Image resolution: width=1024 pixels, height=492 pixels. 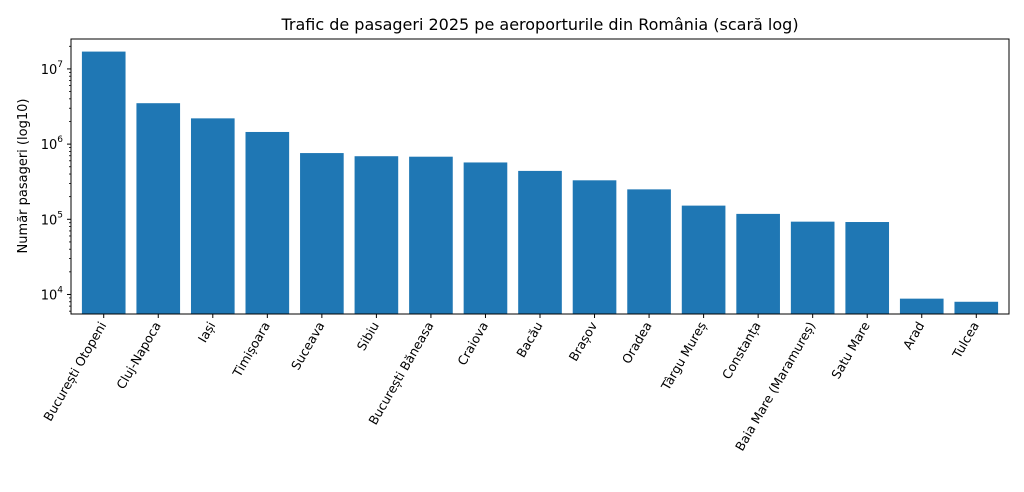 I want to click on x-tick-label: Brașov, so click(x=583, y=340).